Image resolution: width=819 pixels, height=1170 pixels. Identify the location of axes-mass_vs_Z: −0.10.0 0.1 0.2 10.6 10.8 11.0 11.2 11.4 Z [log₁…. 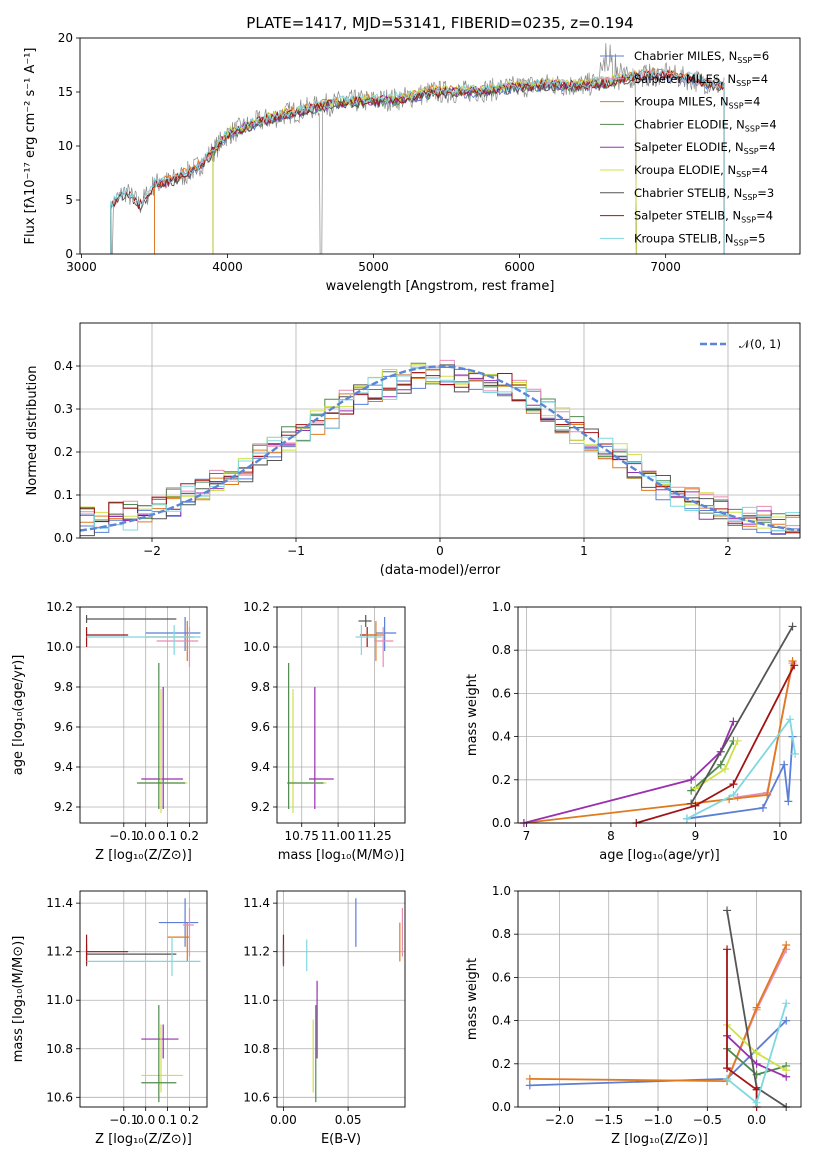
(109, 1018).